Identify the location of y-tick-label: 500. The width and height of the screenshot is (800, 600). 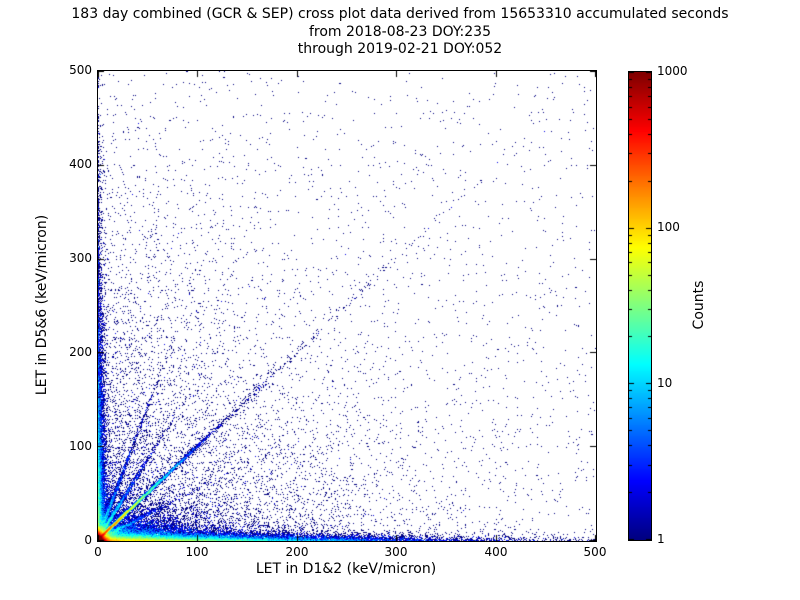
(80, 70).